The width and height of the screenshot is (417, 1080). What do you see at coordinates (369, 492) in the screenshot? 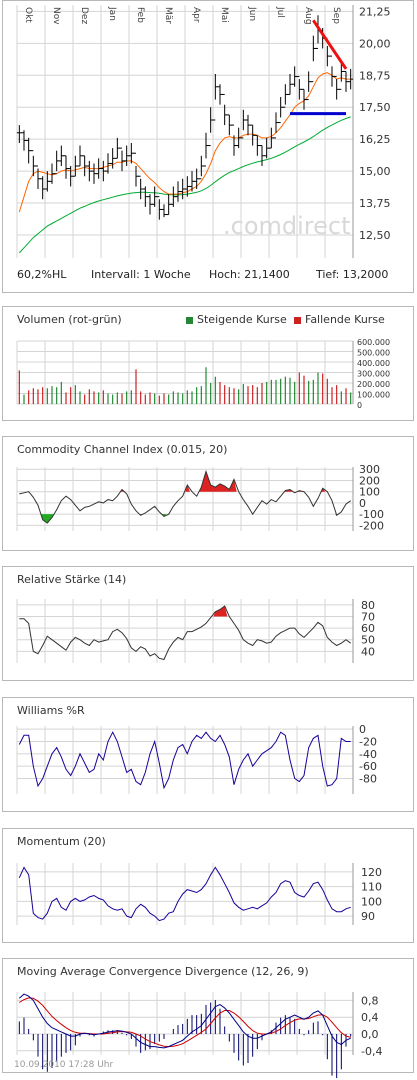
I see `cci-tick-label: 100` at bounding box center [369, 492].